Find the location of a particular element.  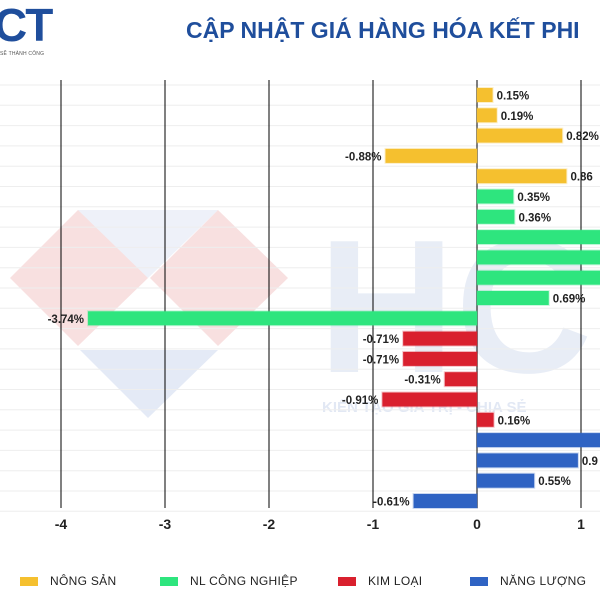

x-tick-label: -2 is located at coordinates (269, 524).